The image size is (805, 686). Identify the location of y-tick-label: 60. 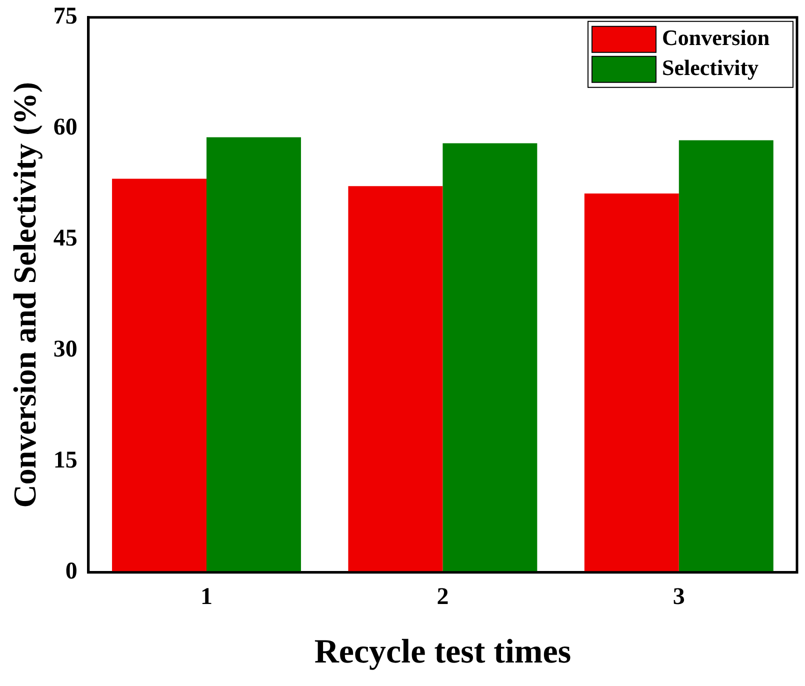
(65, 127).